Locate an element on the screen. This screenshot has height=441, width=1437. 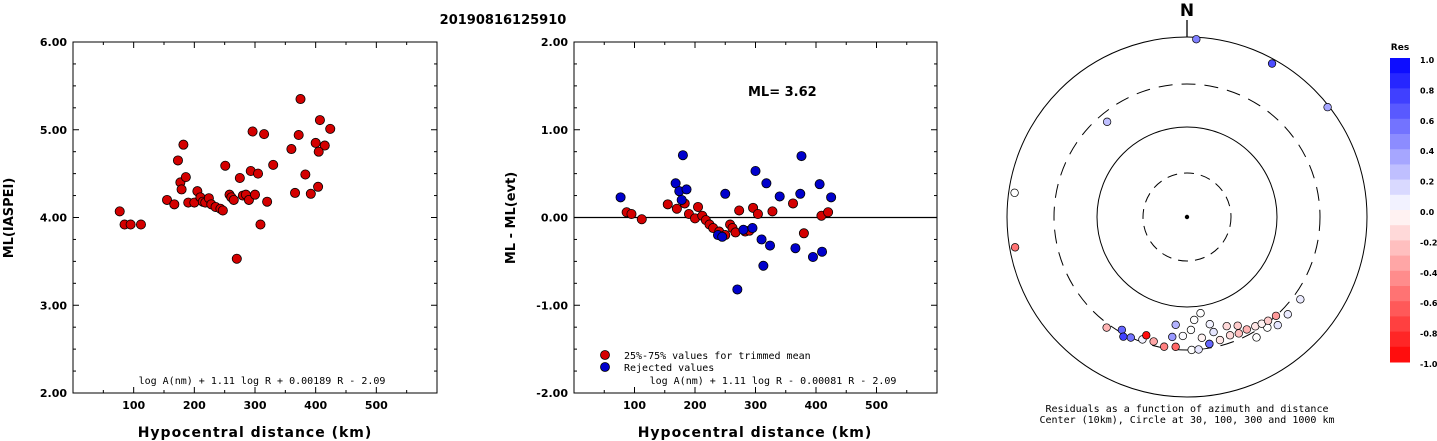
colorbar-tick-label: 0.0 is located at coordinates (1427, 212).